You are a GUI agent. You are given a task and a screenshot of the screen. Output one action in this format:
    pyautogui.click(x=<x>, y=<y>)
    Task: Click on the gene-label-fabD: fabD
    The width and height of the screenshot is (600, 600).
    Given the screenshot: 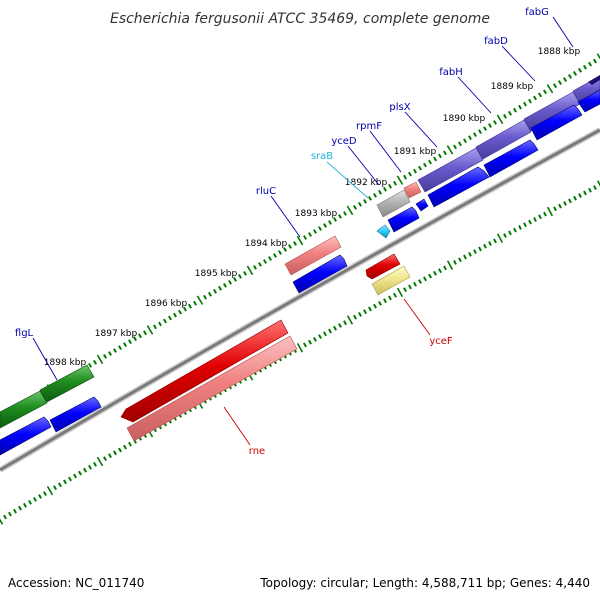 What is the action you would take?
    pyautogui.click(x=496, y=41)
    